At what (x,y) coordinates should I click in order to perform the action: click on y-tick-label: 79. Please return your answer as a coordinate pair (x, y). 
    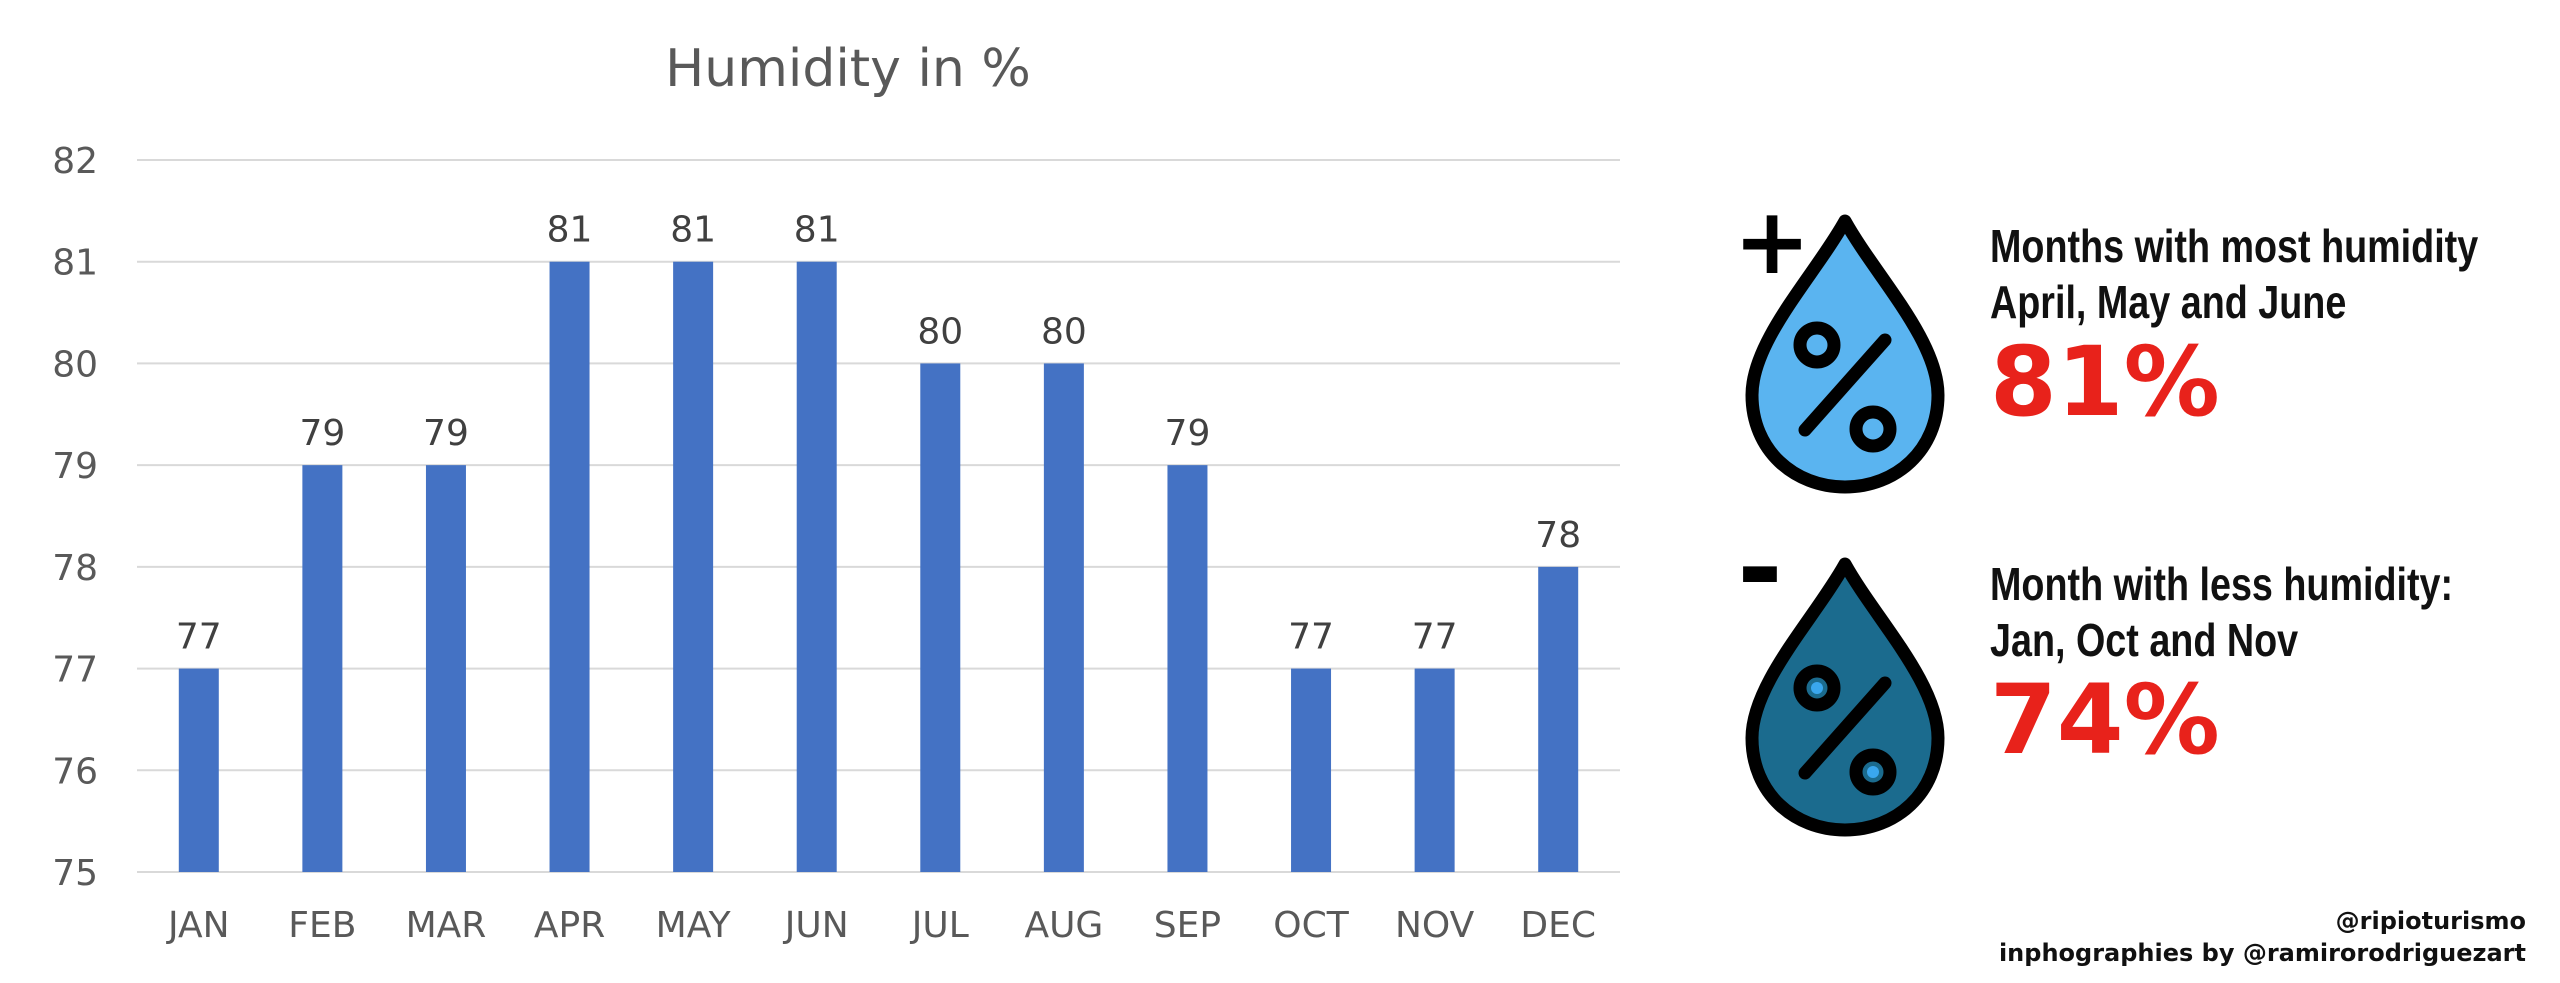
    Looking at the image, I should click on (75, 466).